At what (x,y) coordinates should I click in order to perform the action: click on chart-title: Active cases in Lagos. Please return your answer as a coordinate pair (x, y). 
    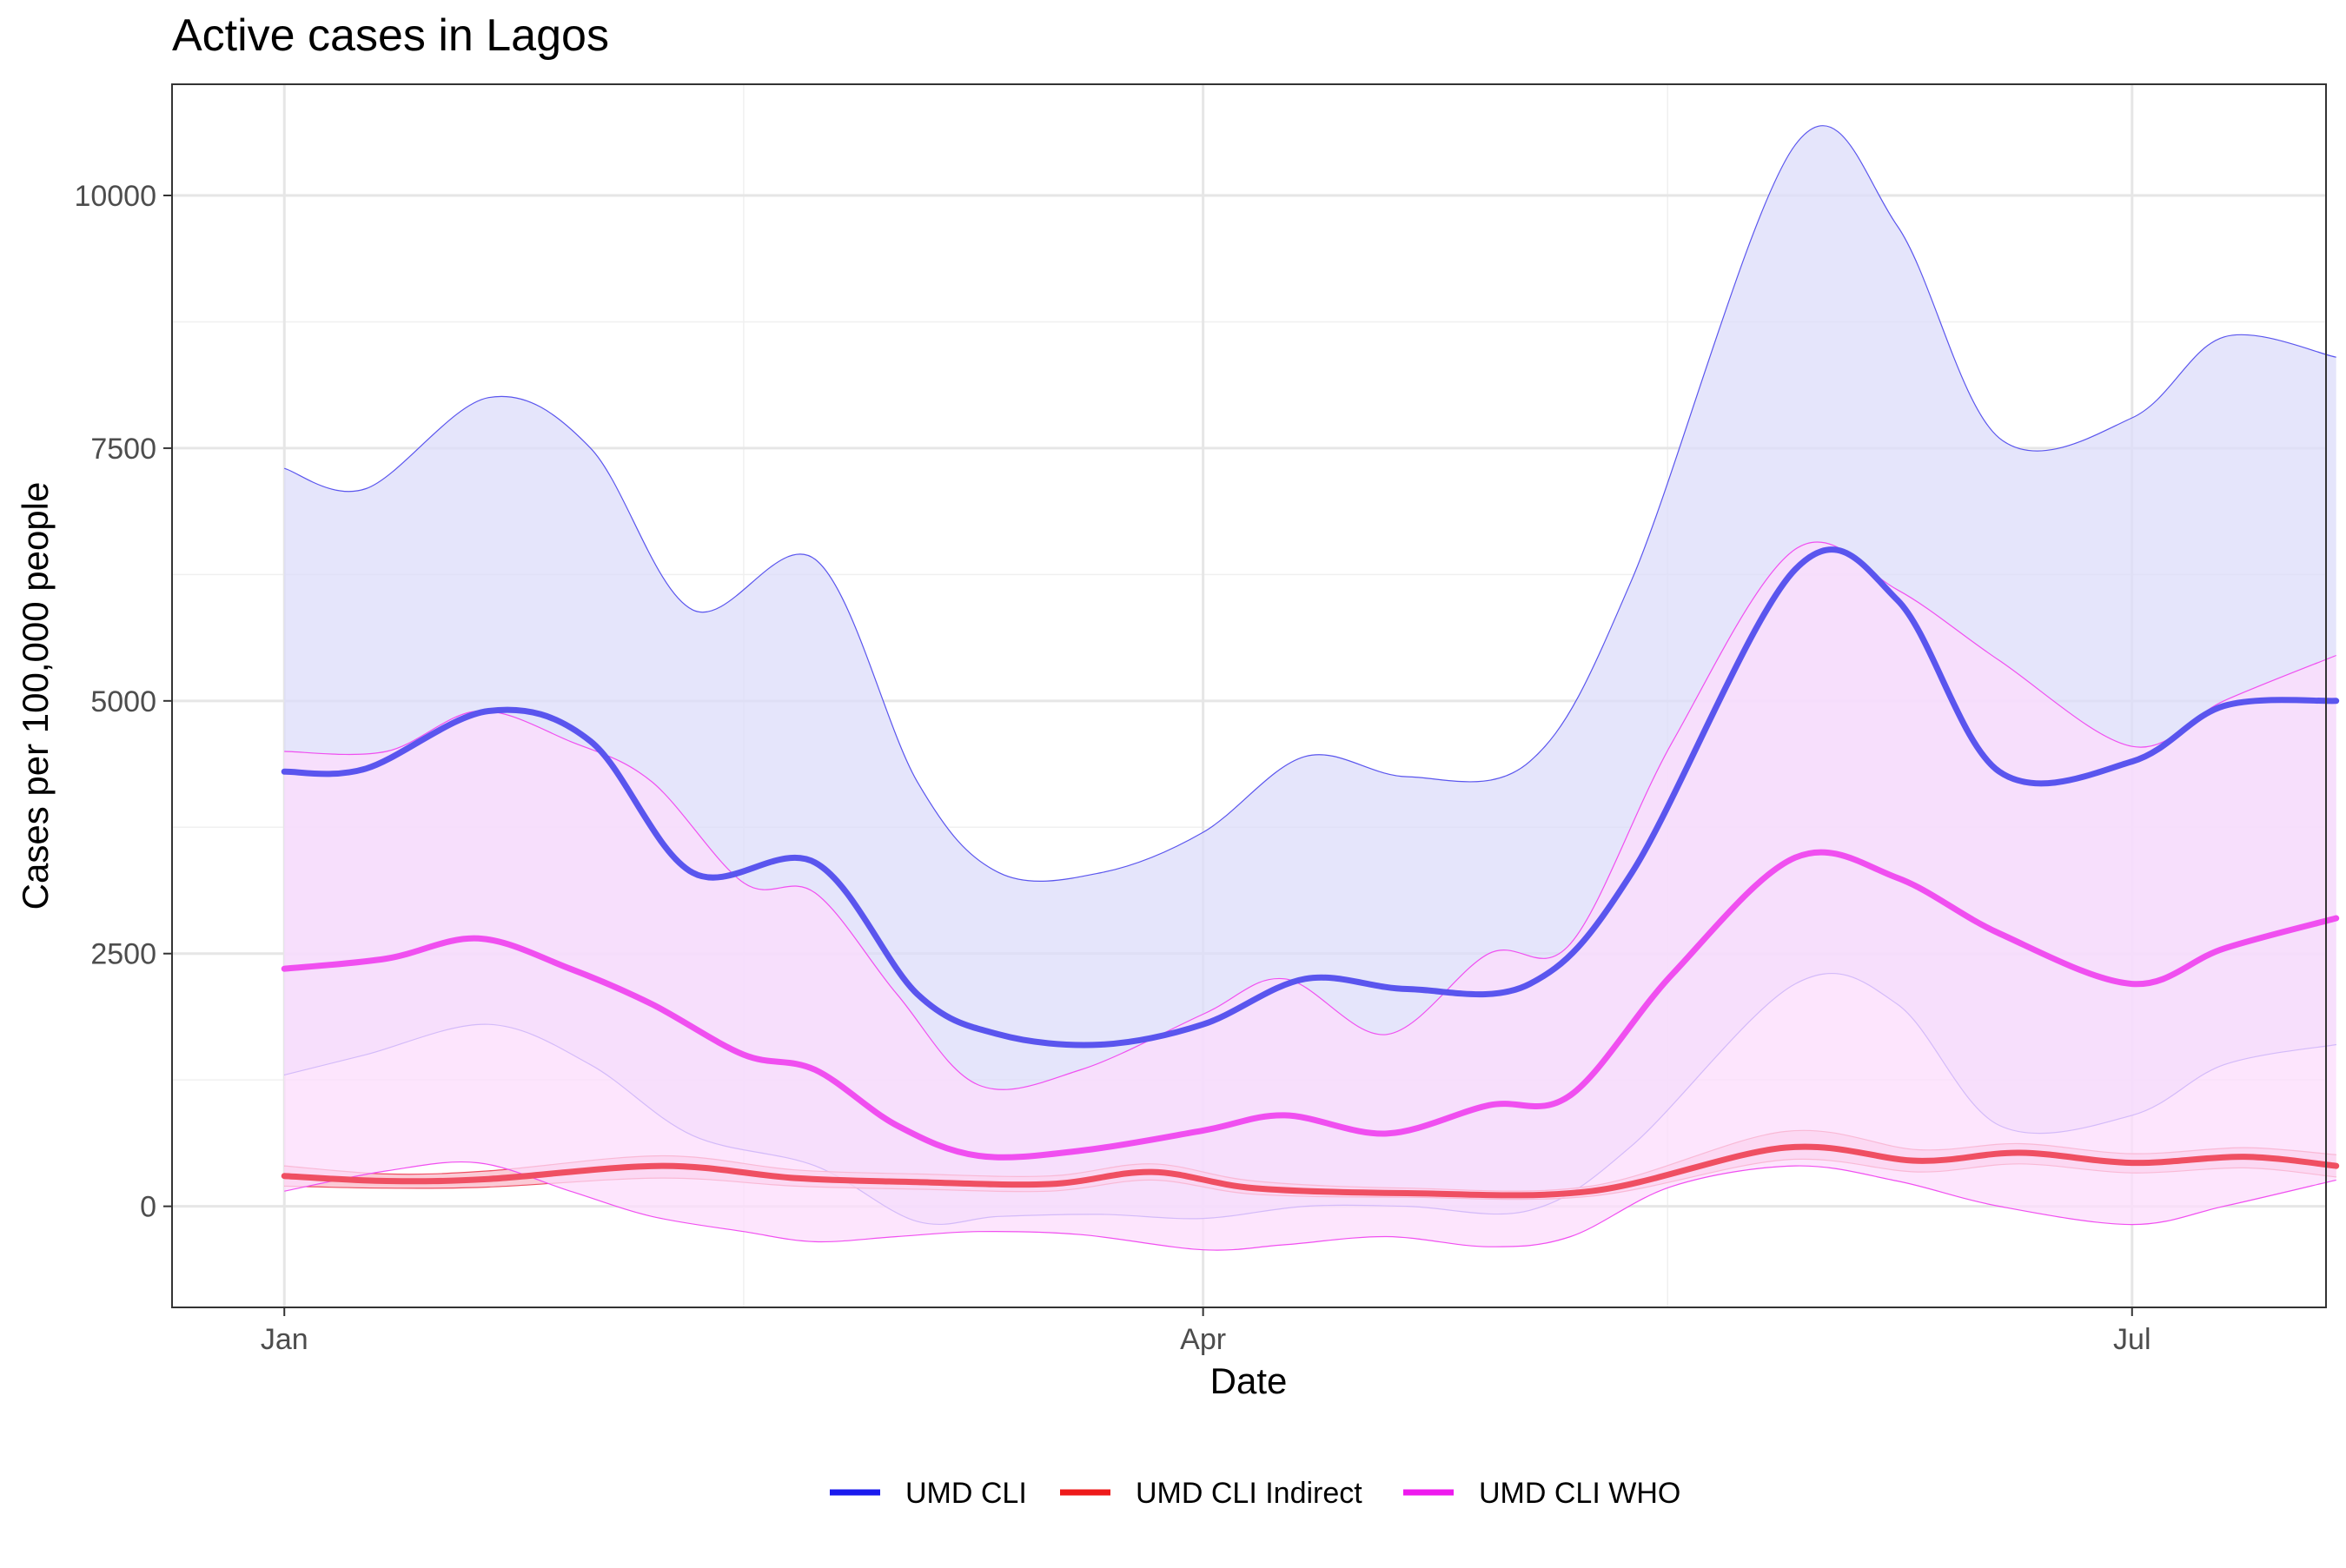
    Looking at the image, I should click on (390, 35).